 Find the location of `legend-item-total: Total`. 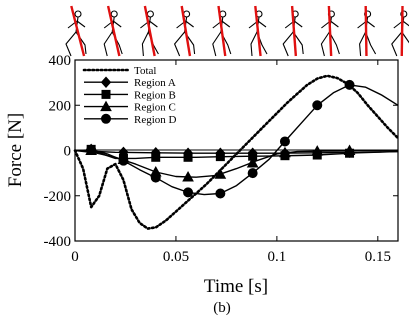

legend-item-total: Total is located at coordinates (119, 71).